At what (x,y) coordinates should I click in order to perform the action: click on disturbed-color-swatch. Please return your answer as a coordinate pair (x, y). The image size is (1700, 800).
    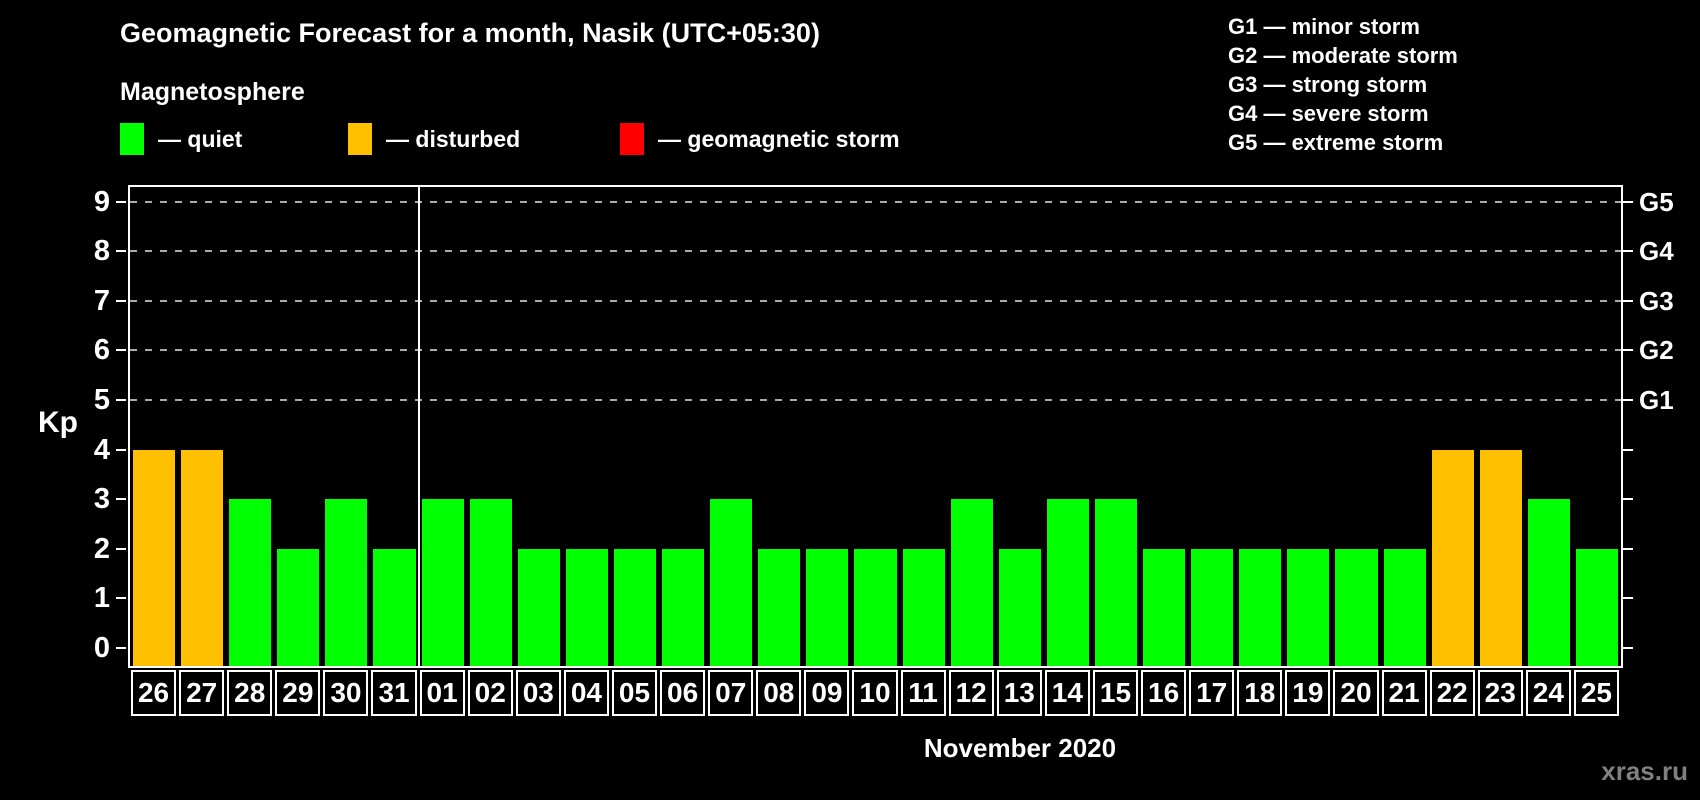
    Looking at the image, I should click on (360, 139).